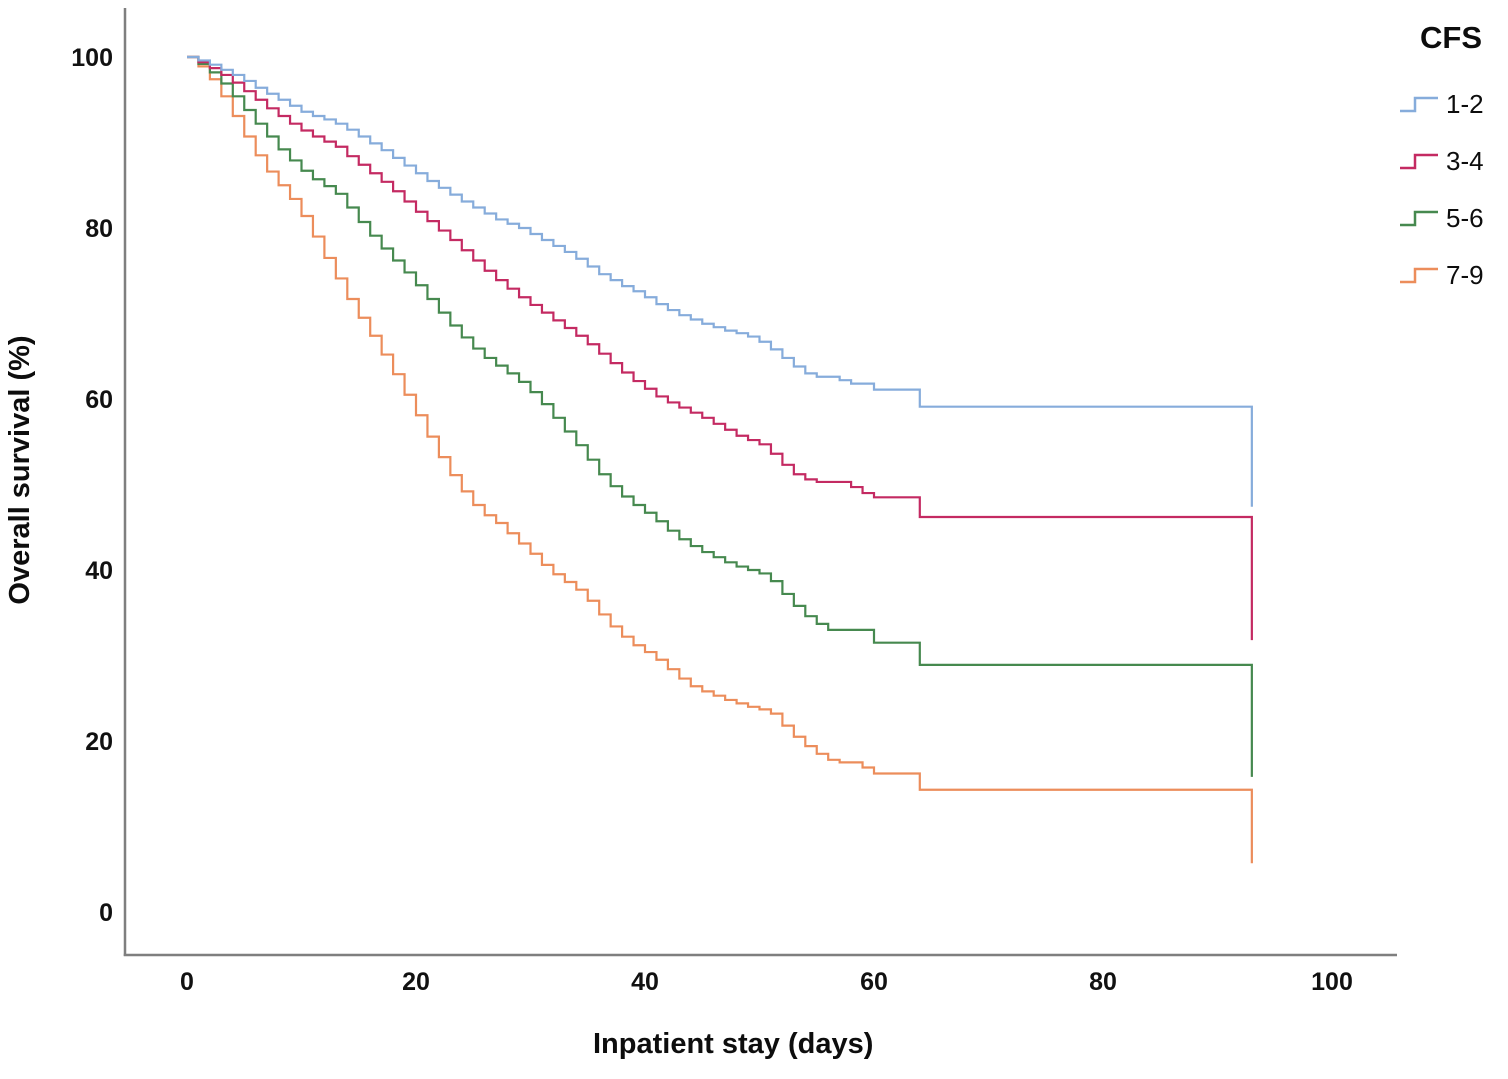  What do you see at coordinates (99, 400) in the screenshot?
I see `y-tick-label: 60` at bounding box center [99, 400].